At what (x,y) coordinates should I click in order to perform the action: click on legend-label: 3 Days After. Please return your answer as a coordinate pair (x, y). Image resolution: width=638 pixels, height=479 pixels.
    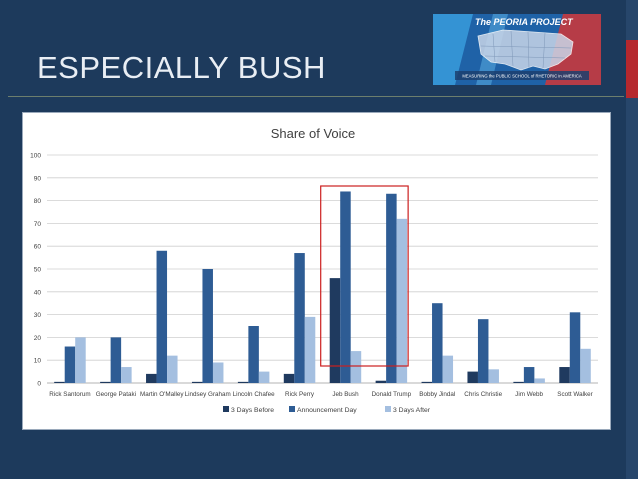
    Looking at the image, I should click on (412, 410).